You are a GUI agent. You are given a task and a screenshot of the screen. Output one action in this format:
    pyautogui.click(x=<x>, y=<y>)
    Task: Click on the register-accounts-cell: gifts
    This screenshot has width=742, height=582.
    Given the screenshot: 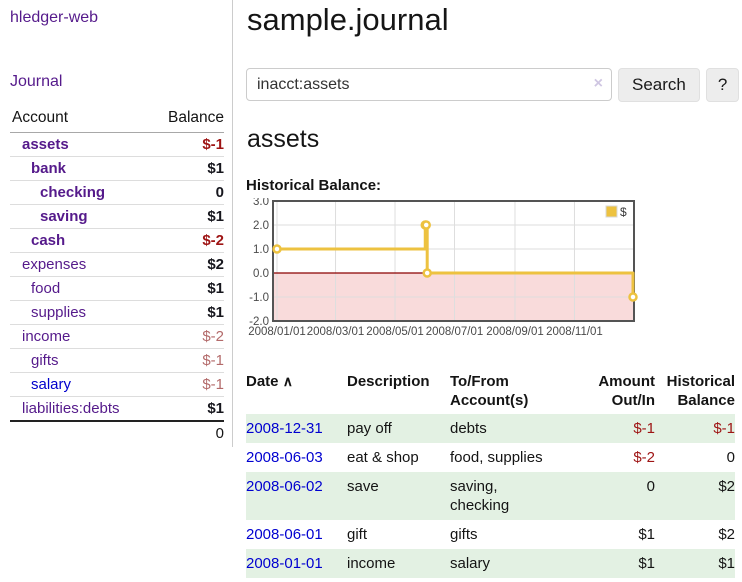 What is the action you would take?
    pyautogui.click(x=464, y=534)
    